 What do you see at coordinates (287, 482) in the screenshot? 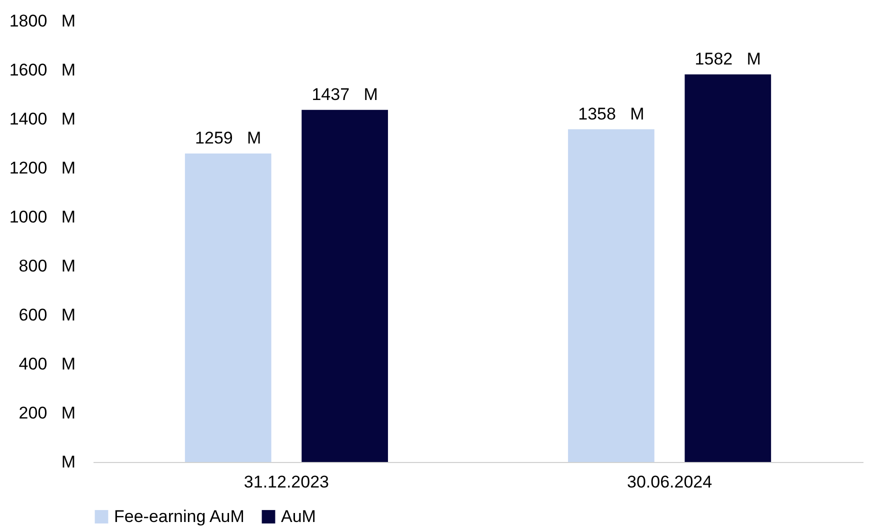
I see `x-tick-label: 31.12.2023` at bounding box center [287, 482].